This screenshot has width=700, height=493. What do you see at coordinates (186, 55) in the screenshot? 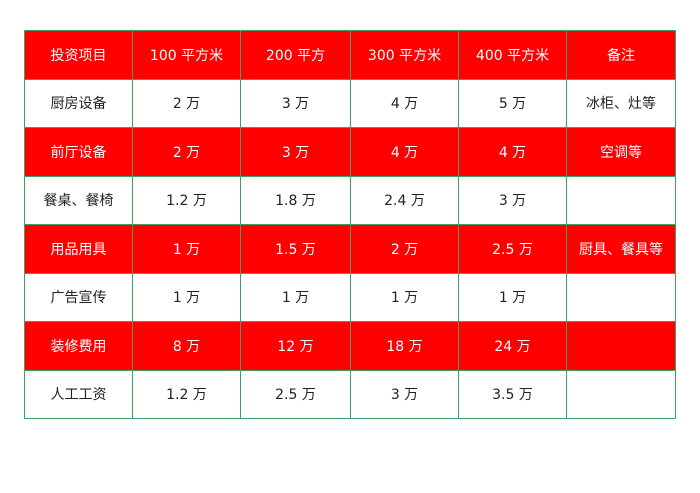
I see `table-cell: 100 平方米` at bounding box center [186, 55].